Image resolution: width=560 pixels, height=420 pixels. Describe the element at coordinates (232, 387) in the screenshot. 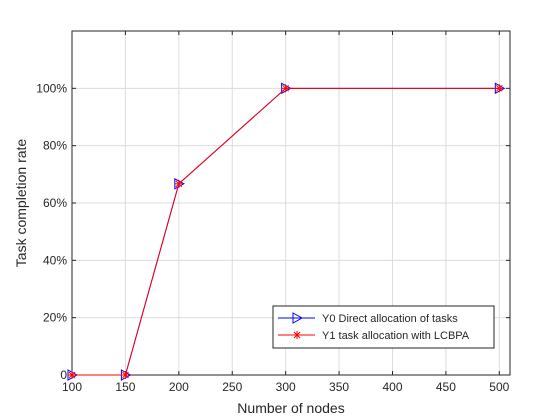

I see `x-tick-label: 250` at that location.